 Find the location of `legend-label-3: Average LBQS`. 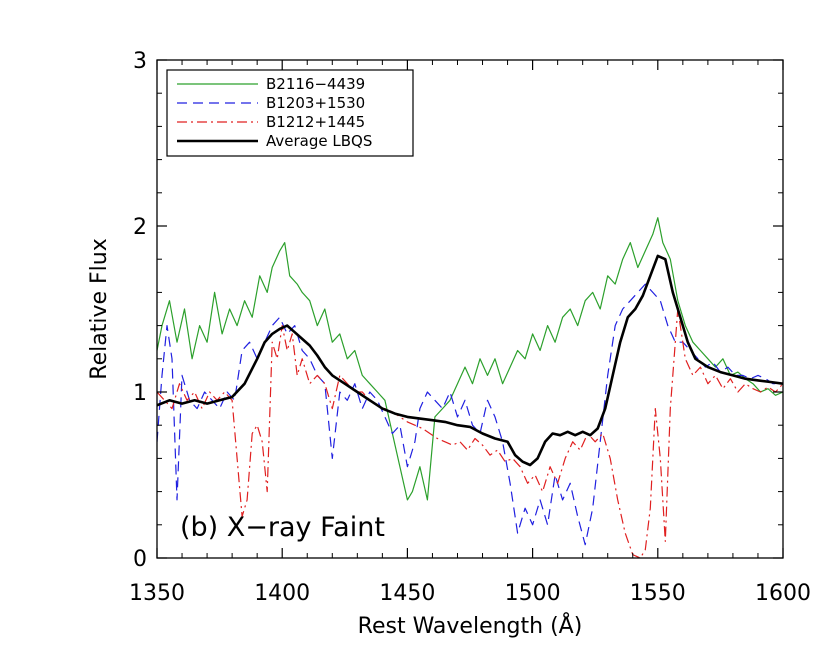

legend-label-3: Average LBQS is located at coordinates (319, 141).